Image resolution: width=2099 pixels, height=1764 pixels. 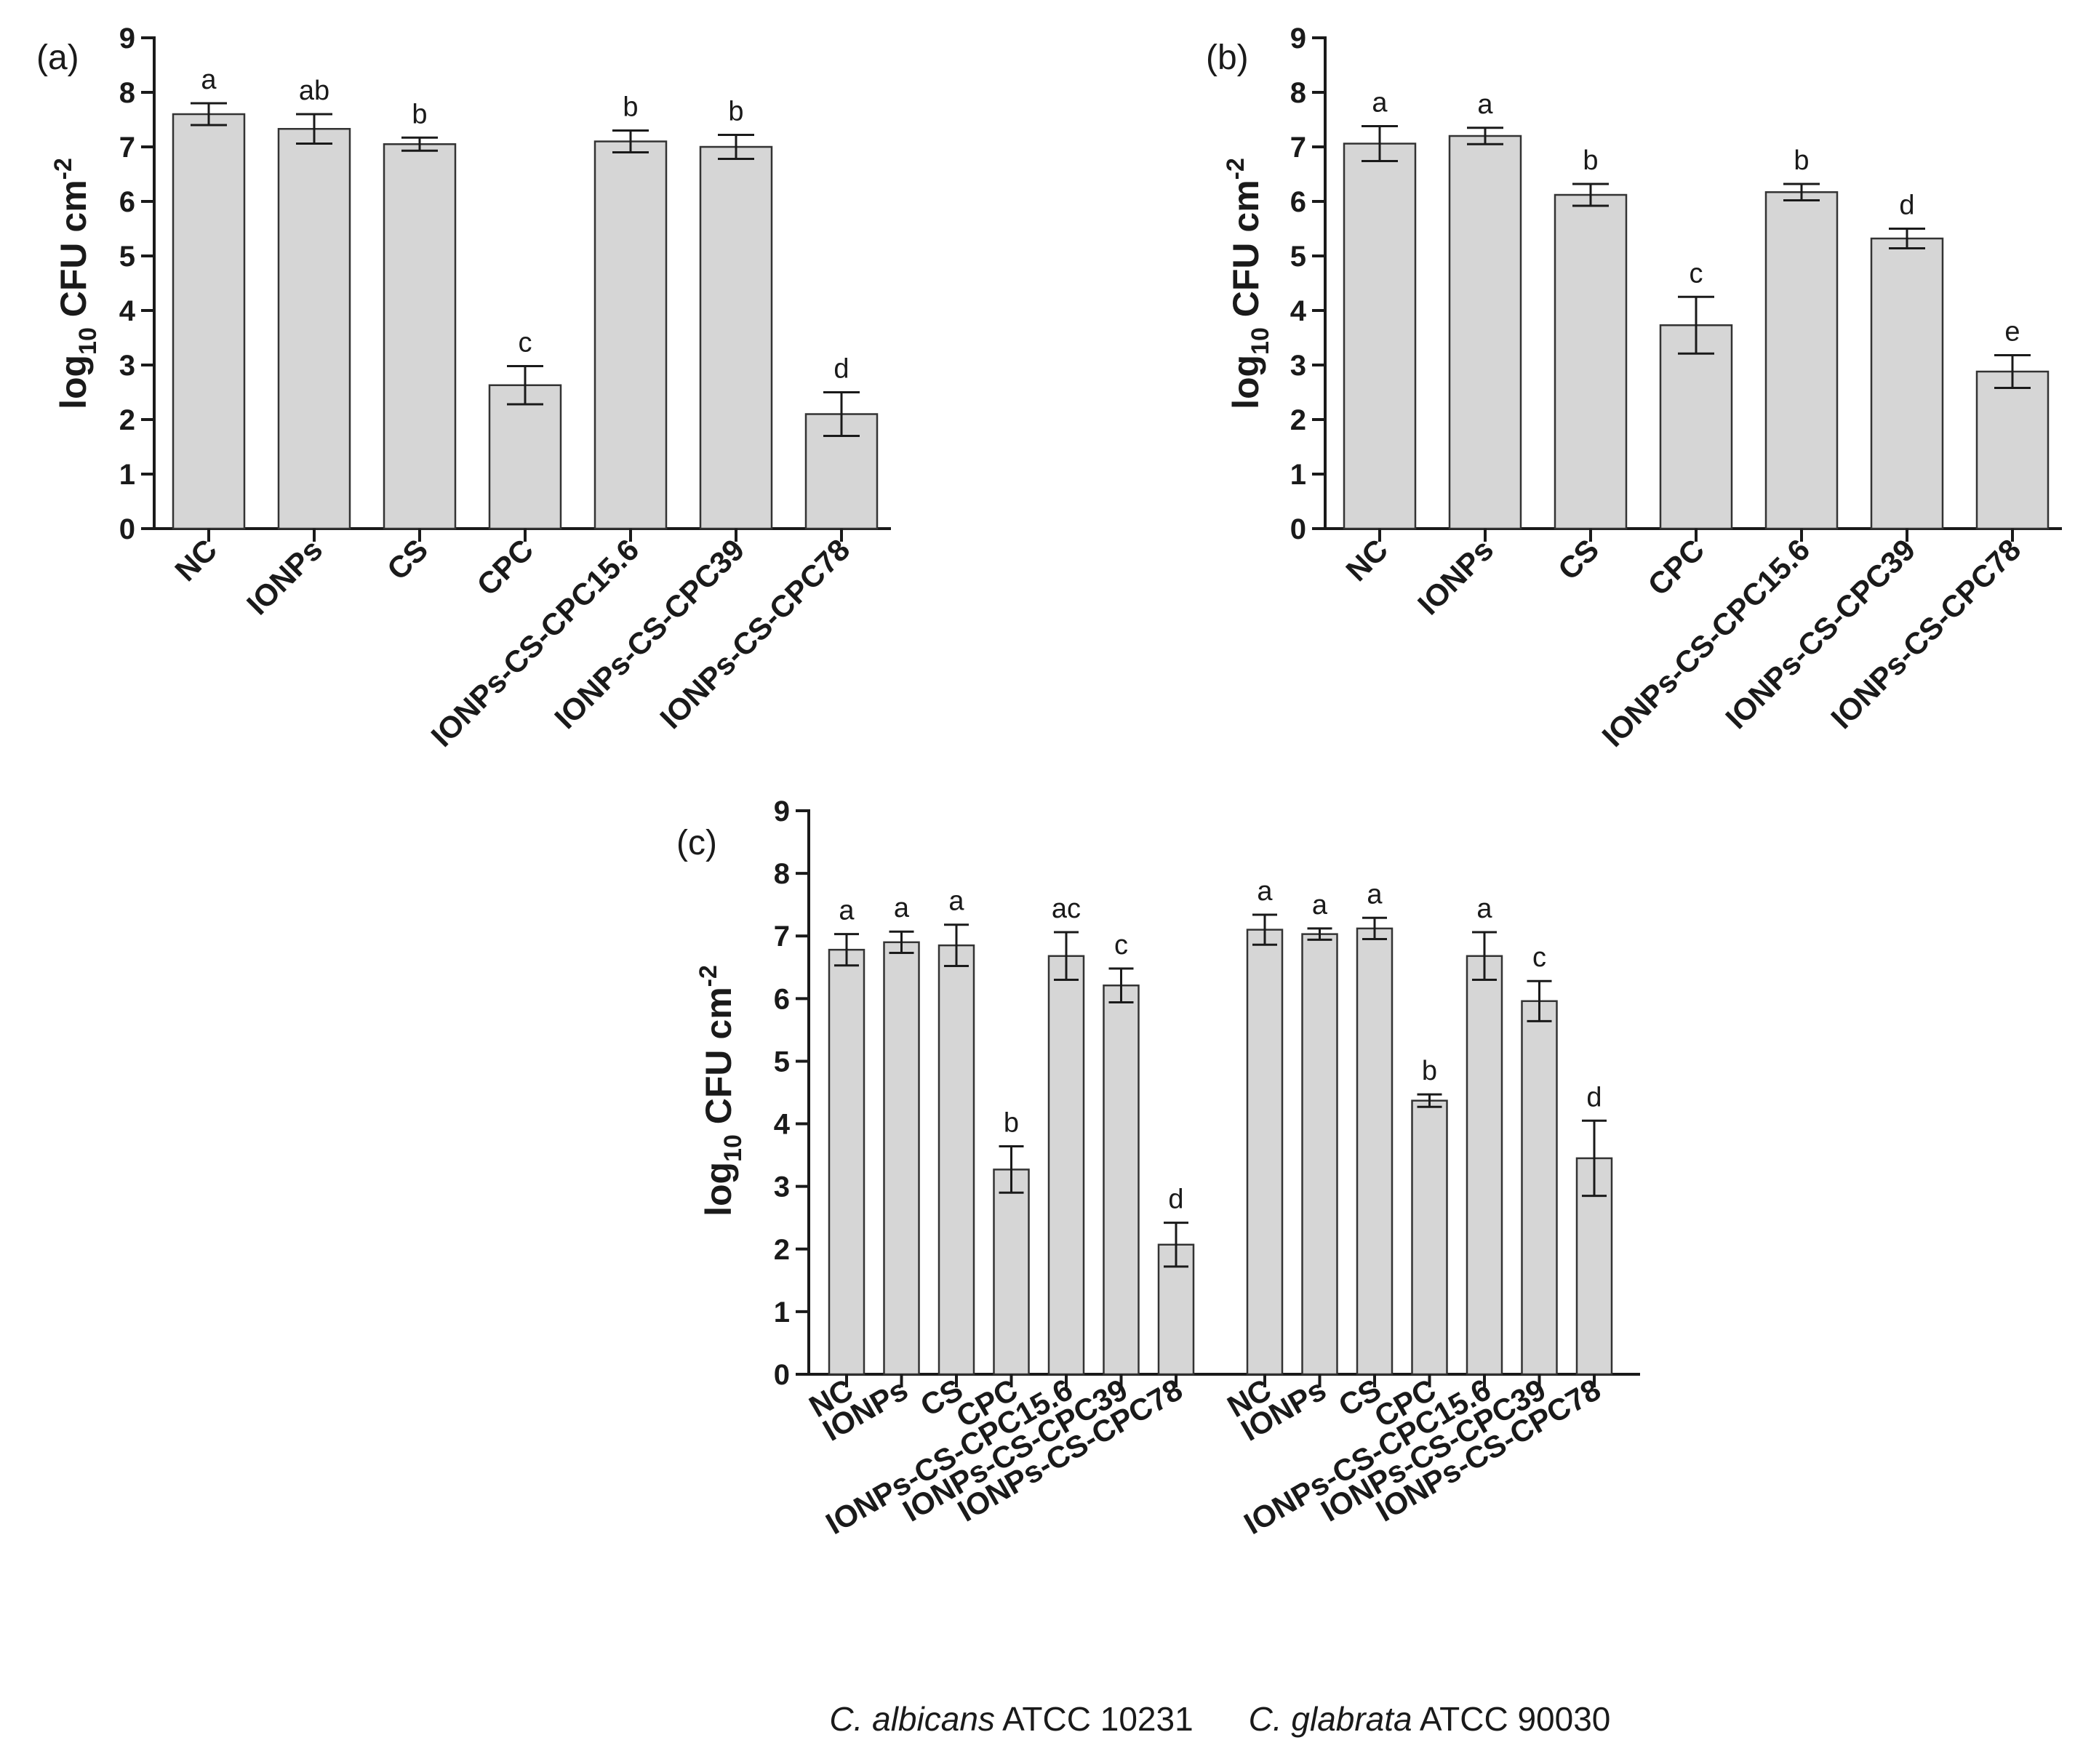 What do you see at coordinates (2012, 332) in the screenshot?
I see `significance-letter: e` at bounding box center [2012, 332].